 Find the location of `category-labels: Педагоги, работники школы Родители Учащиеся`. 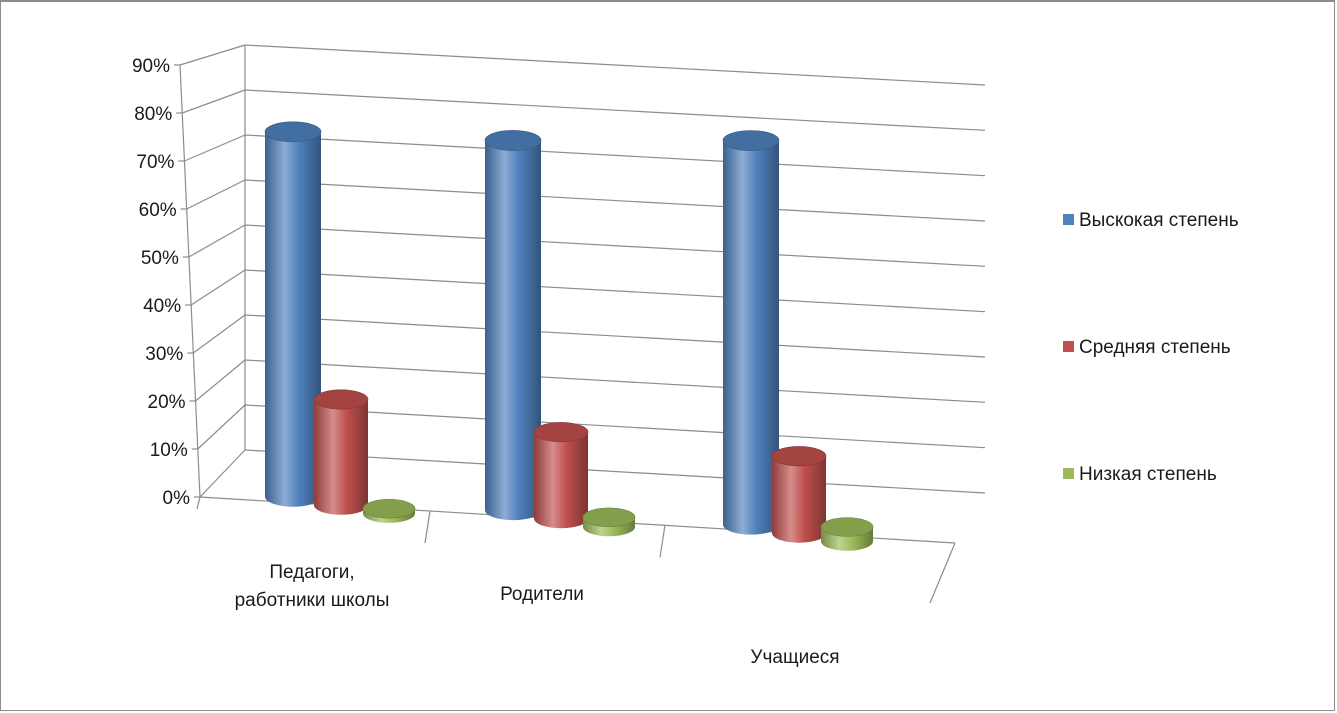

category-labels: Педагоги, работники школы Родители Учащиеся is located at coordinates (537, 615).